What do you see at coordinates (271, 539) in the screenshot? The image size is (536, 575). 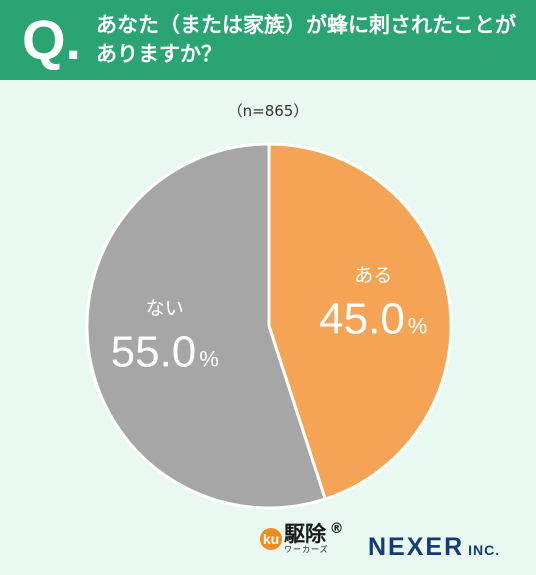 I see `kujo-workers-badge-icon: ku` at bounding box center [271, 539].